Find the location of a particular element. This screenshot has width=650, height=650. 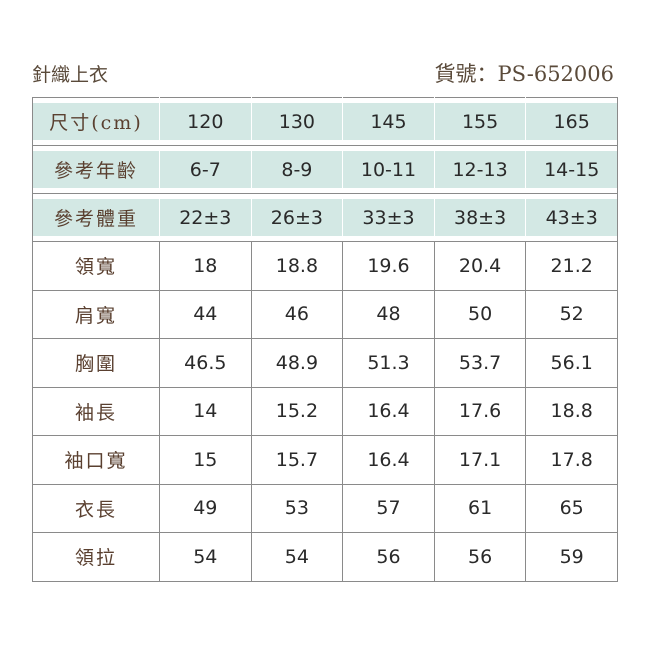

table-cell: 22±3 is located at coordinates (205, 217).